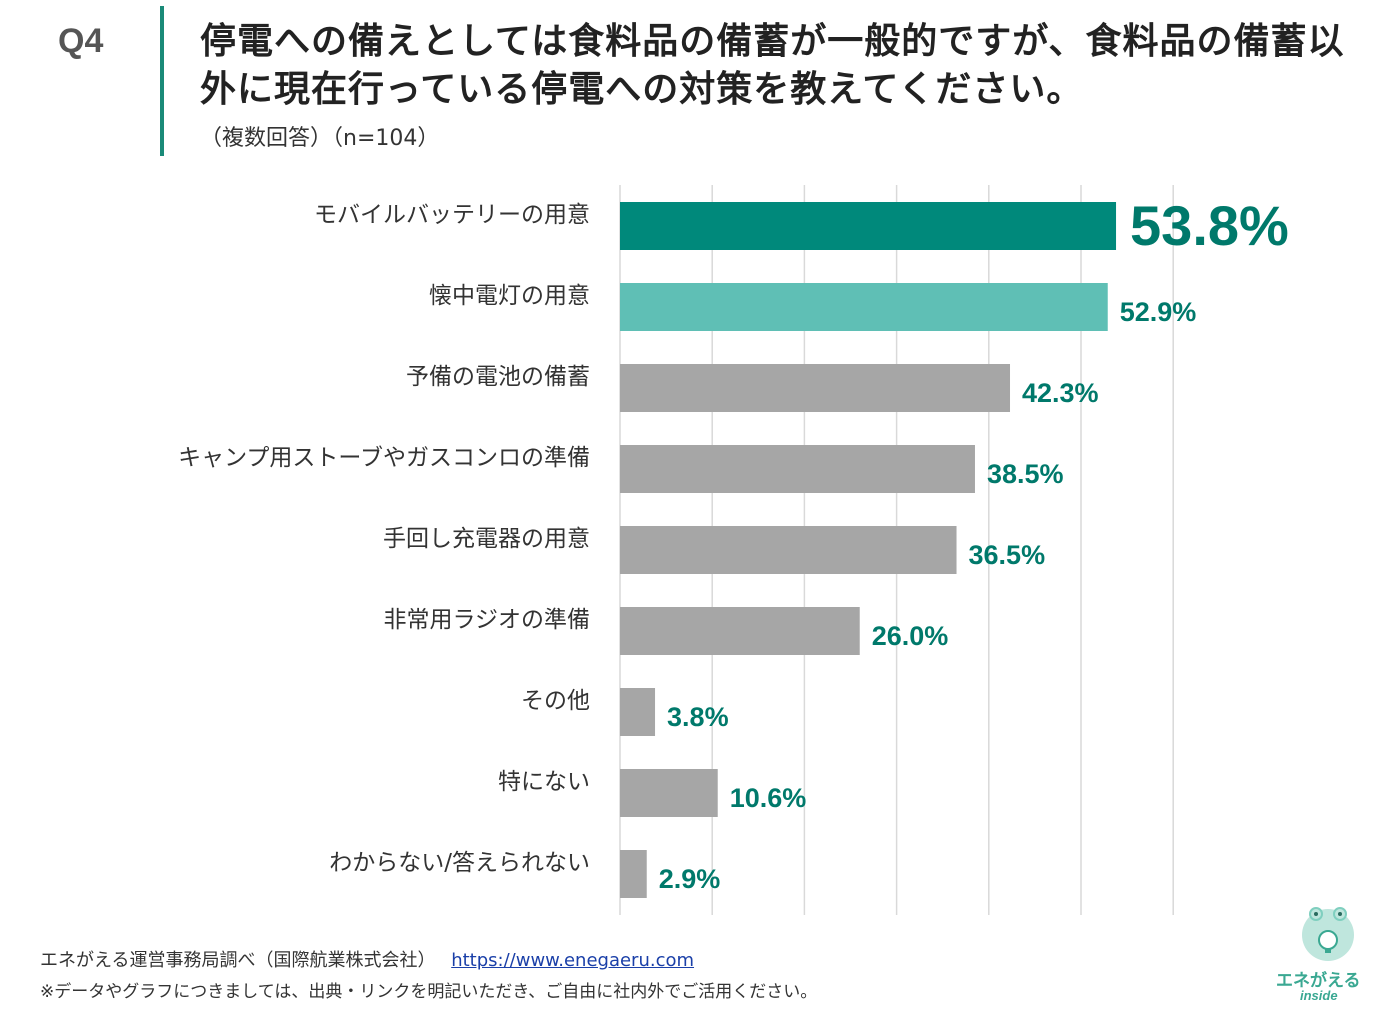  I want to click on category-label: 手回し充電器の用意, so click(486, 539).